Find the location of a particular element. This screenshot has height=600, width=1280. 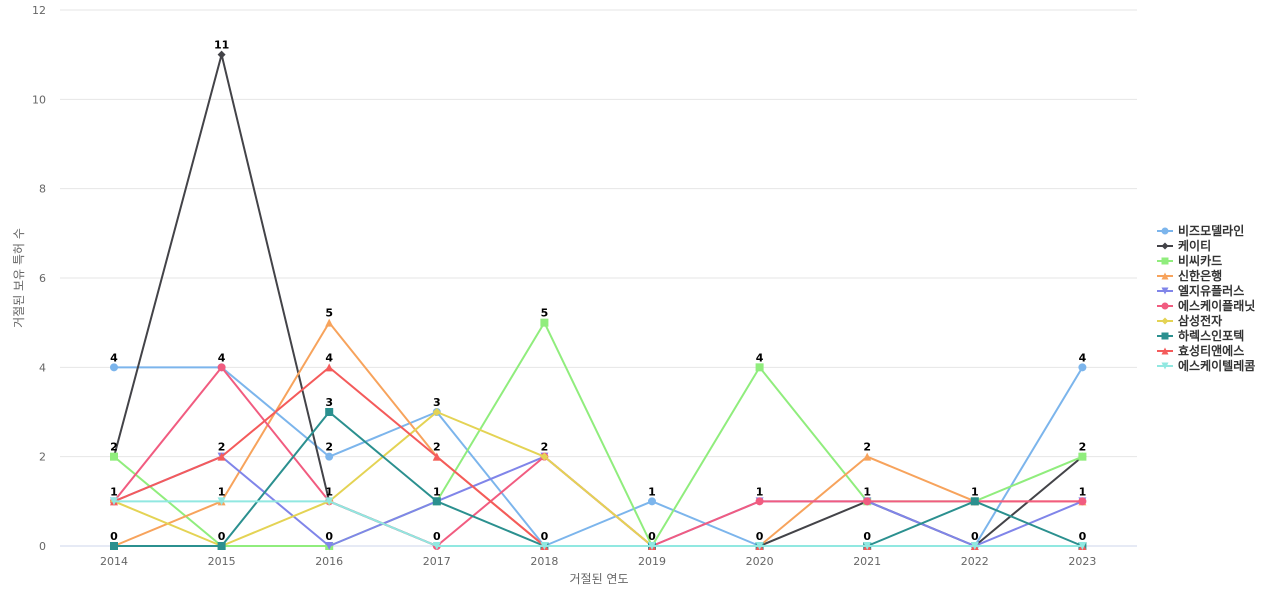

y-tick-label: 6 is located at coordinates (42, 278).